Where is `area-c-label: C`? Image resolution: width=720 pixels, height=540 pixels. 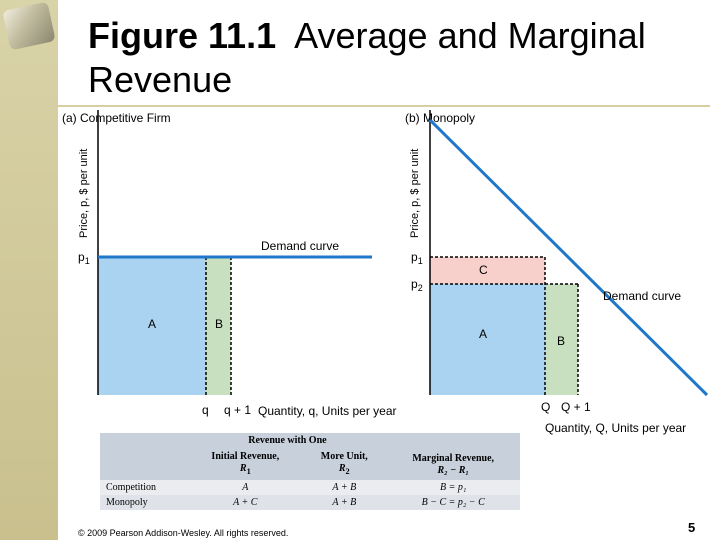
area-c-label: C is located at coordinates (483, 270).